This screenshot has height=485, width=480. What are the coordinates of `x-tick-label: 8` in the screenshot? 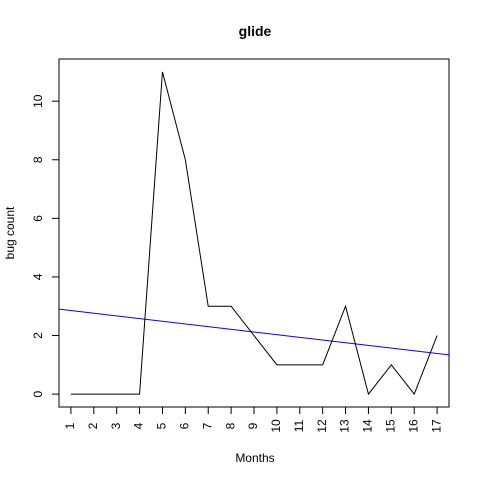 It's located at (230, 425).